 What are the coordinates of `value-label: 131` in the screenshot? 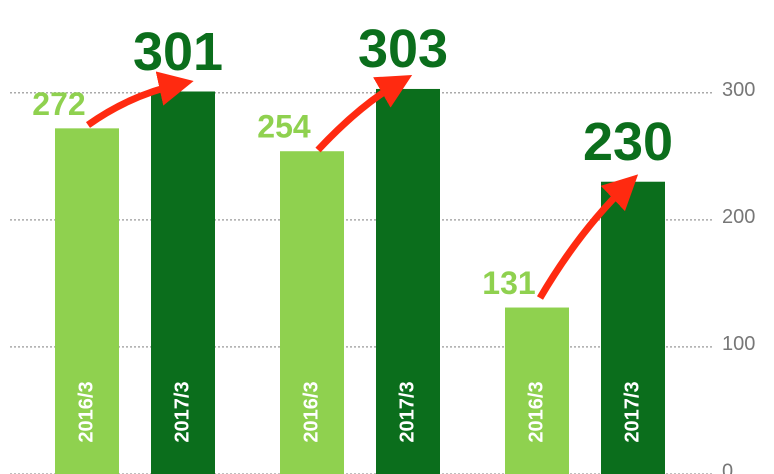 It's located at (508, 283).